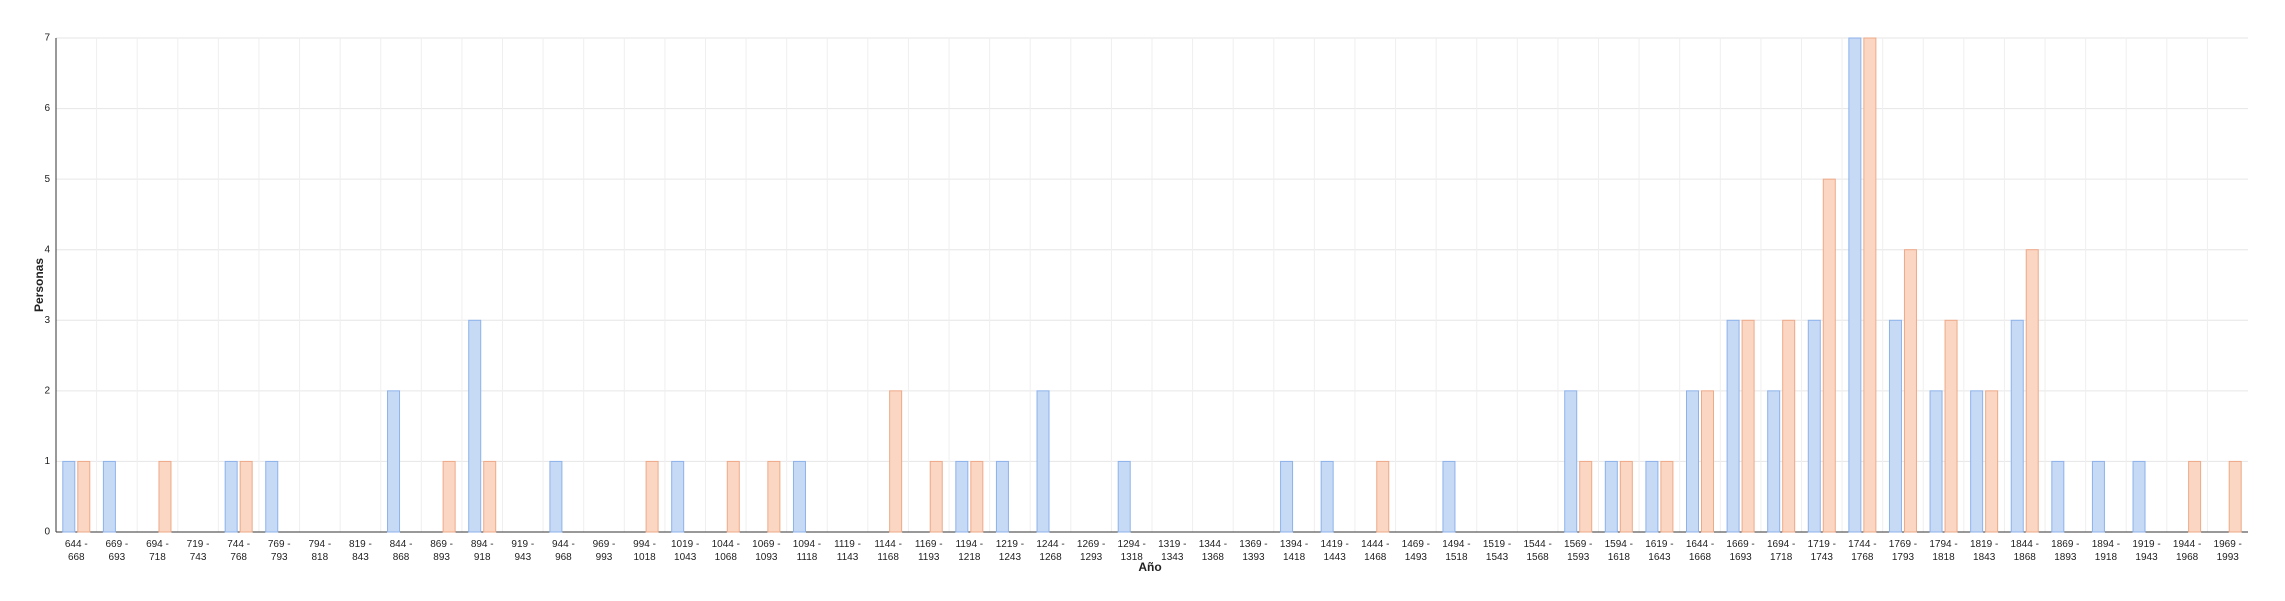 This screenshot has width=2285, height=601. What do you see at coordinates (117, 551) in the screenshot?
I see `x-tick-label: 669 - 693` at bounding box center [117, 551].